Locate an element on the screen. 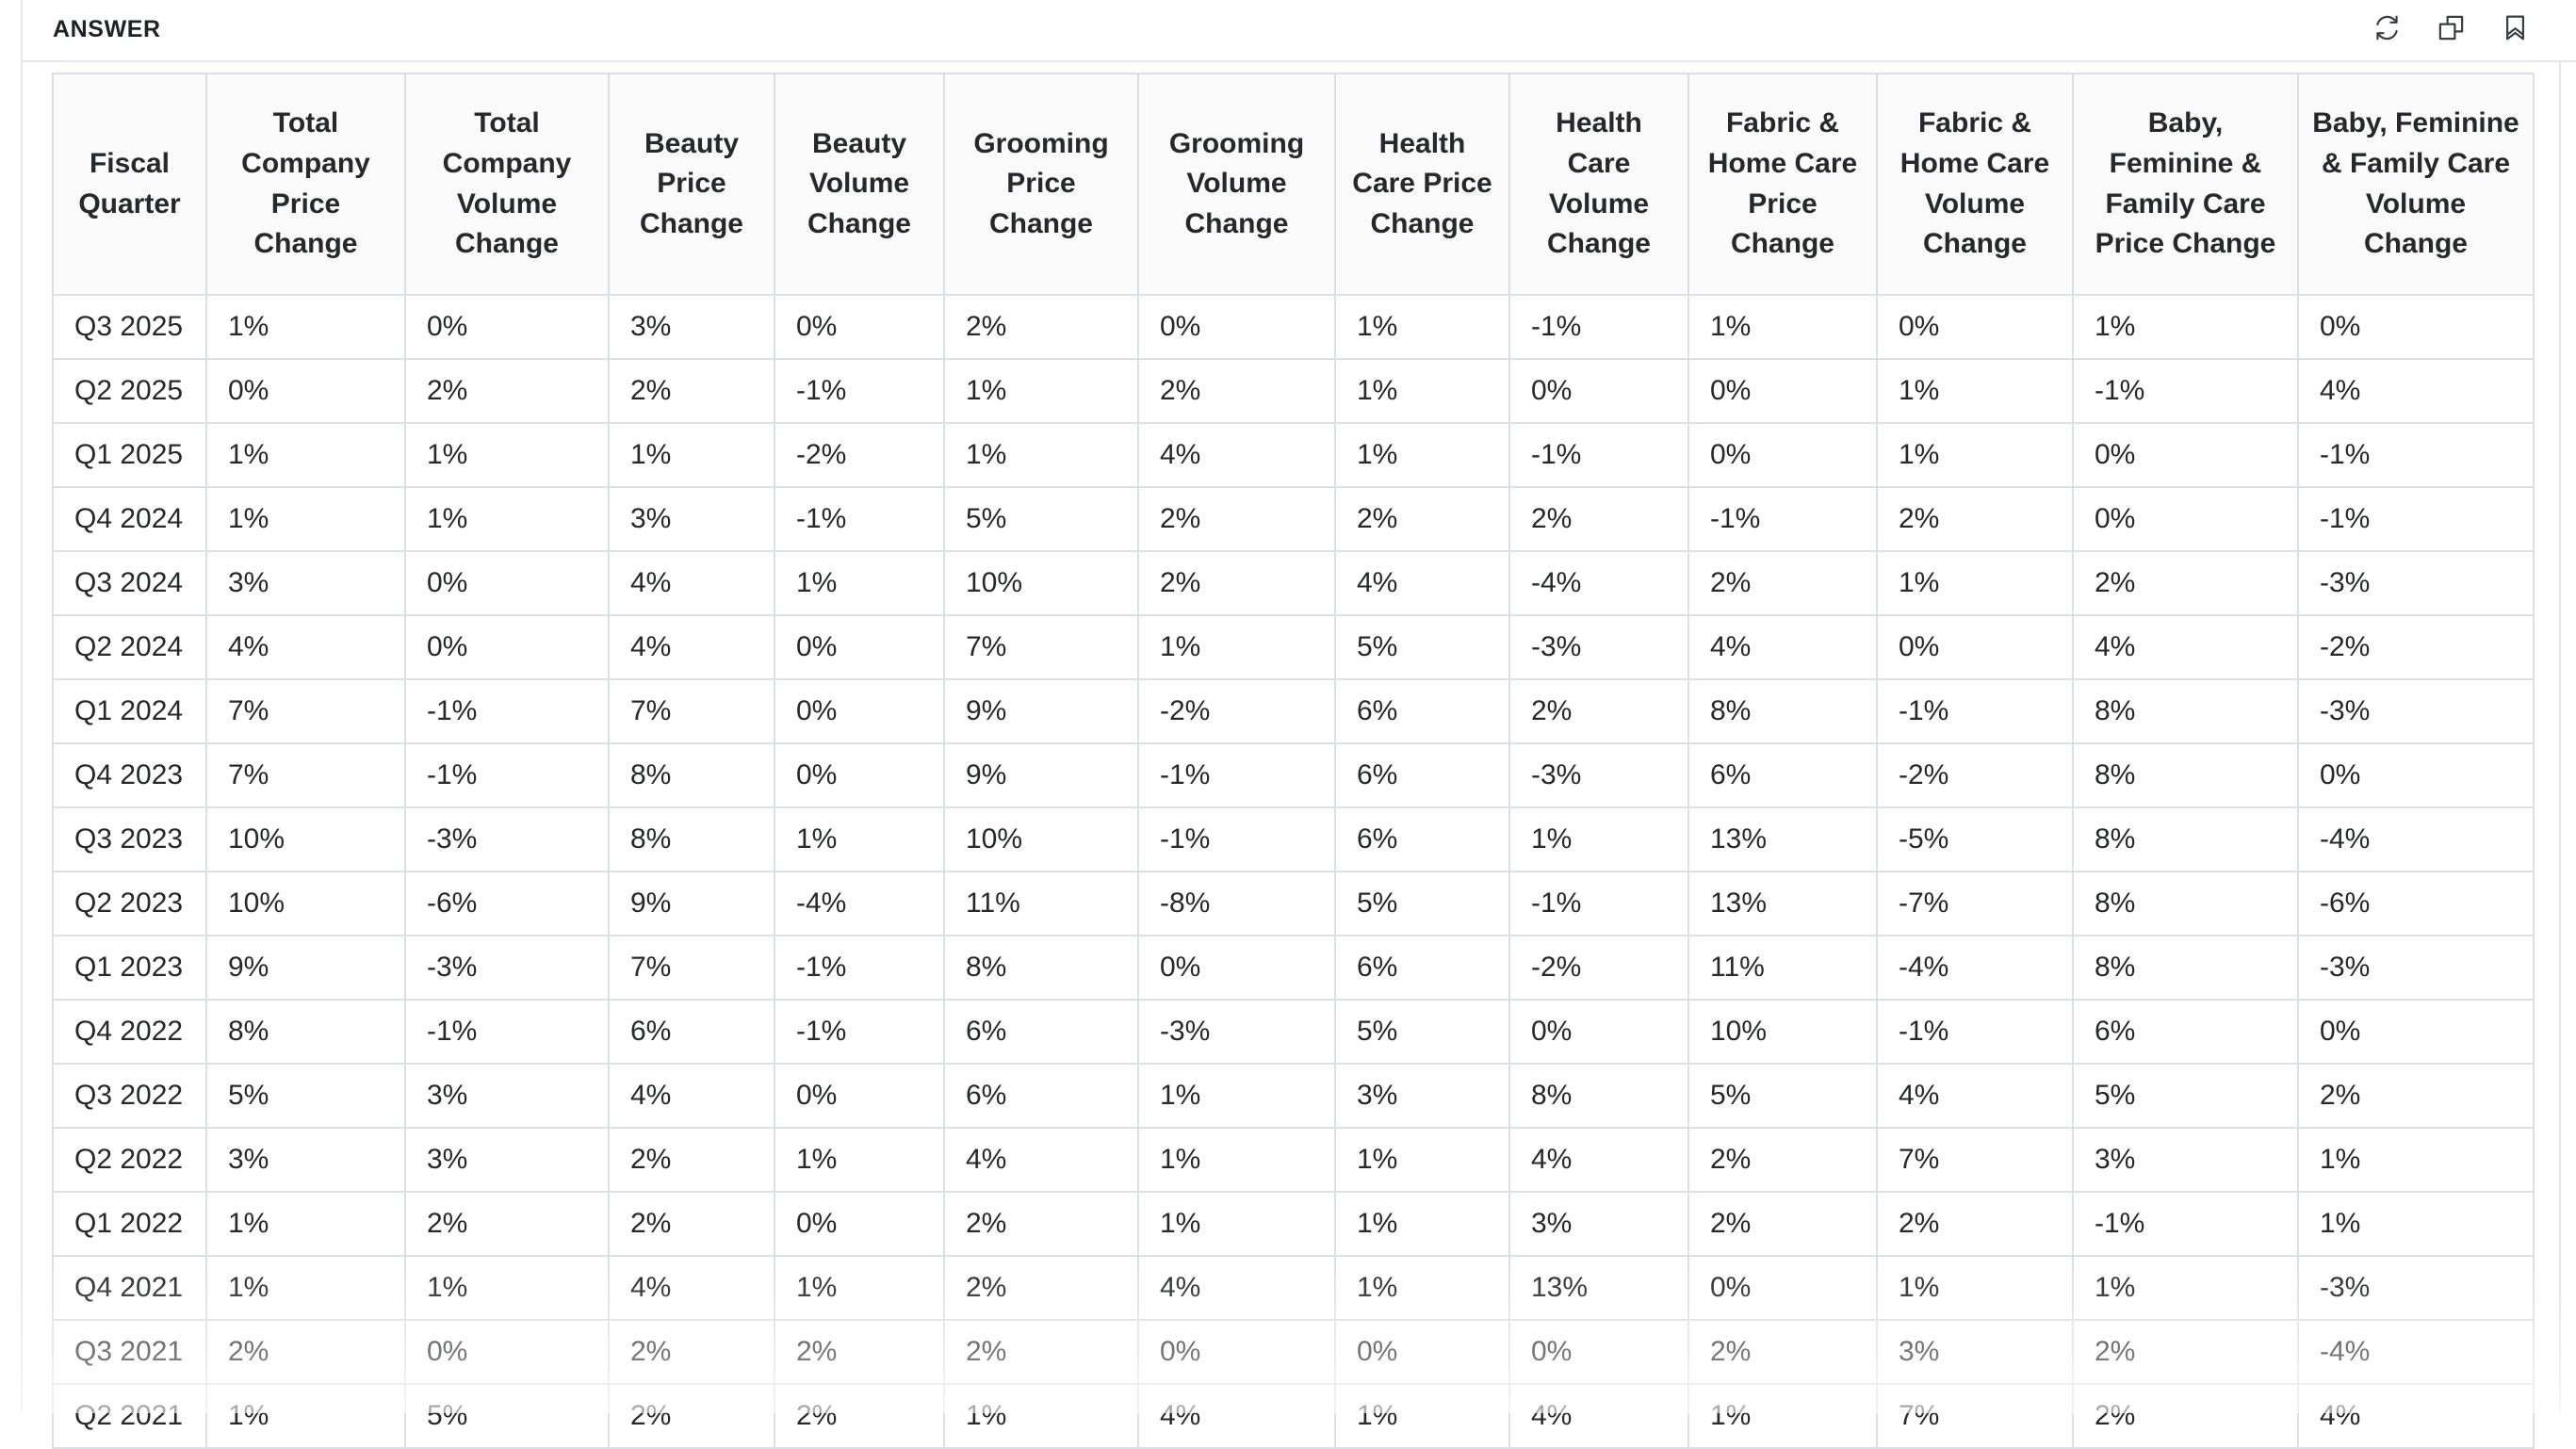  bookmark-icon is located at coordinates (2515, 29).